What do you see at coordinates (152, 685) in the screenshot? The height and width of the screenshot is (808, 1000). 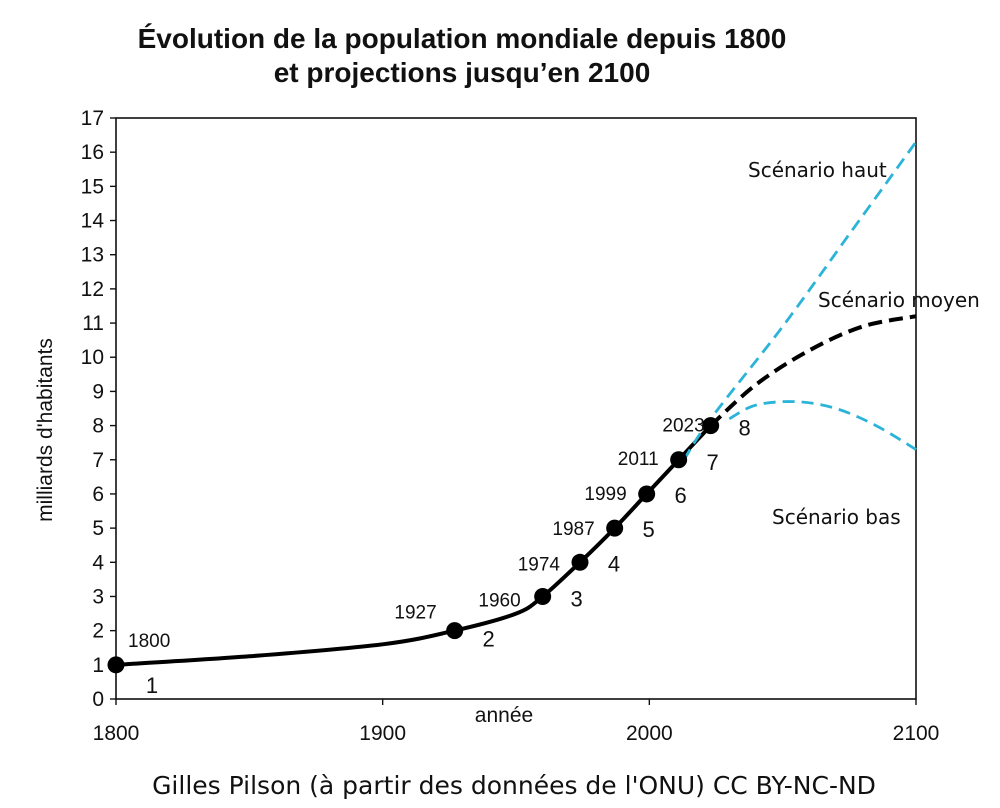 I see `milestone-number-label: 1` at bounding box center [152, 685].